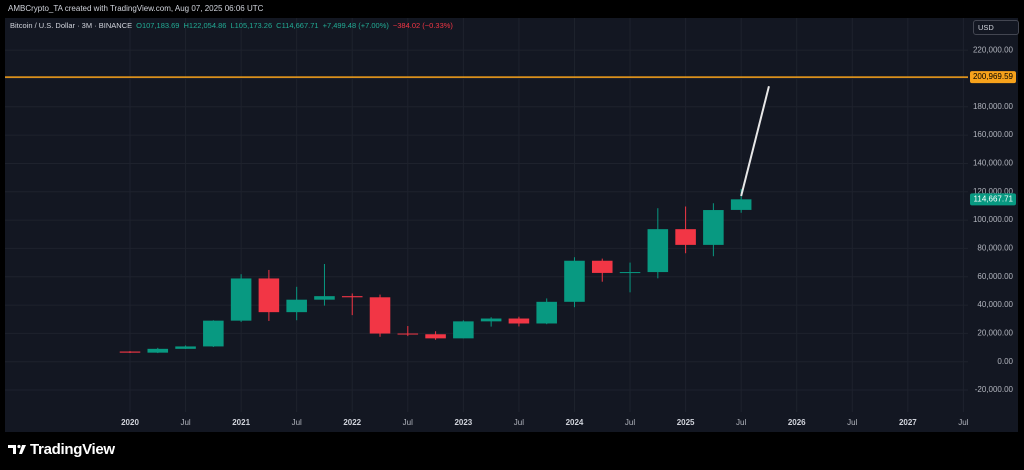 This screenshot has width=1024, height=470. Describe the element at coordinates (686, 422) in the screenshot. I see `x-tick-label: 2025` at that location.